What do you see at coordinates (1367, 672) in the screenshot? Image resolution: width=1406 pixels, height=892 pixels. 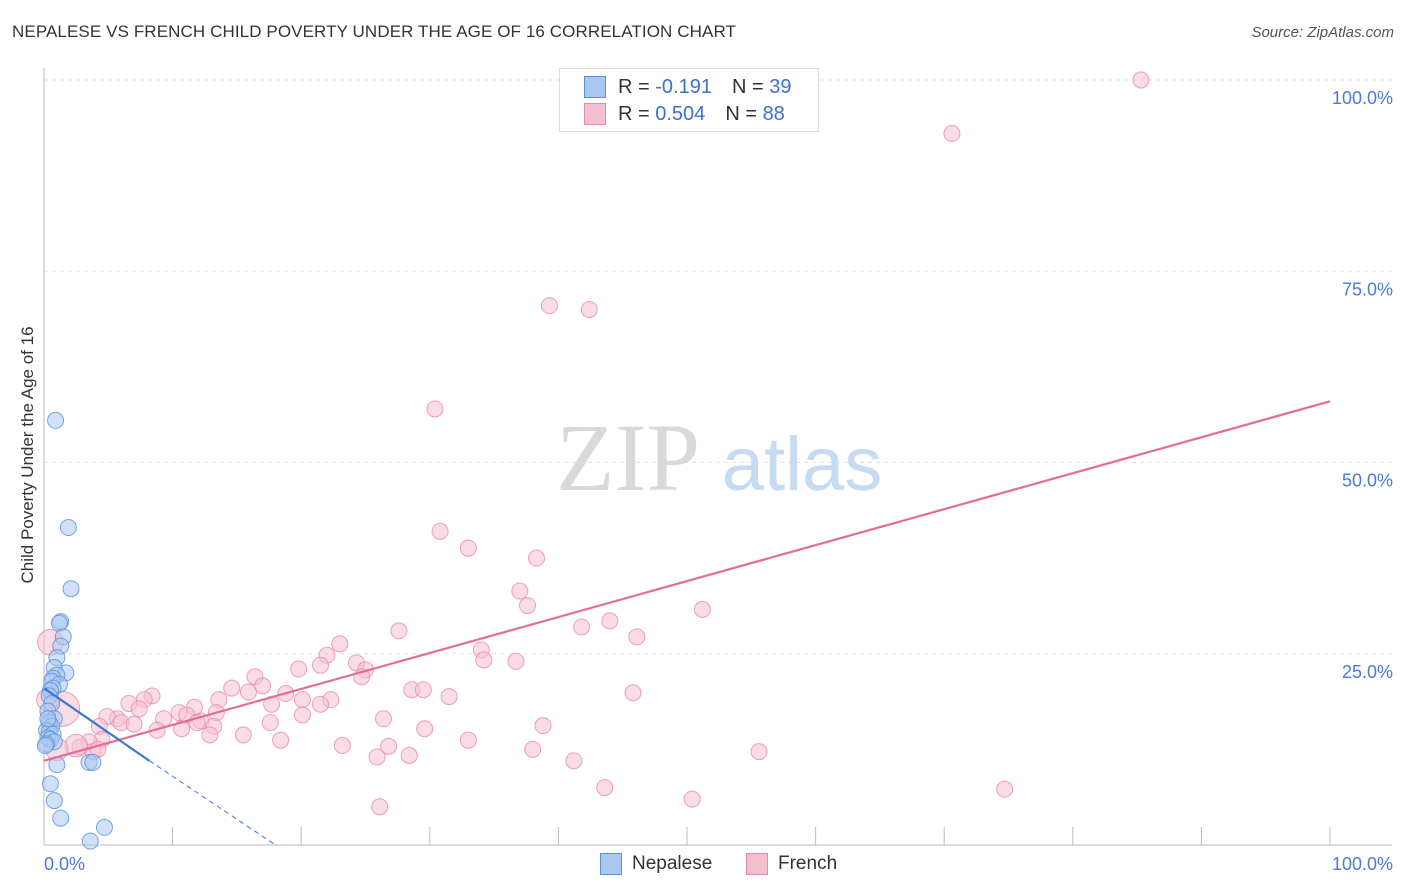 I see `y-tick-label: 25.0%` at bounding box center [1367, 672].